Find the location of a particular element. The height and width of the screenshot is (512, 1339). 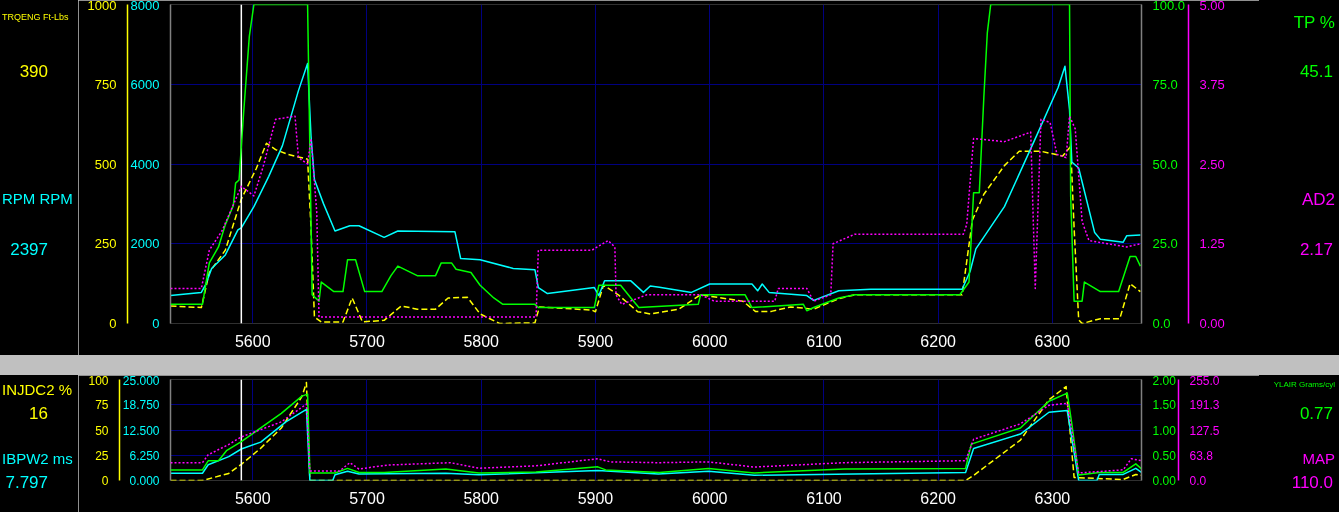

y2-tick-label: 0.0 is located at coordinates (1198, 481).